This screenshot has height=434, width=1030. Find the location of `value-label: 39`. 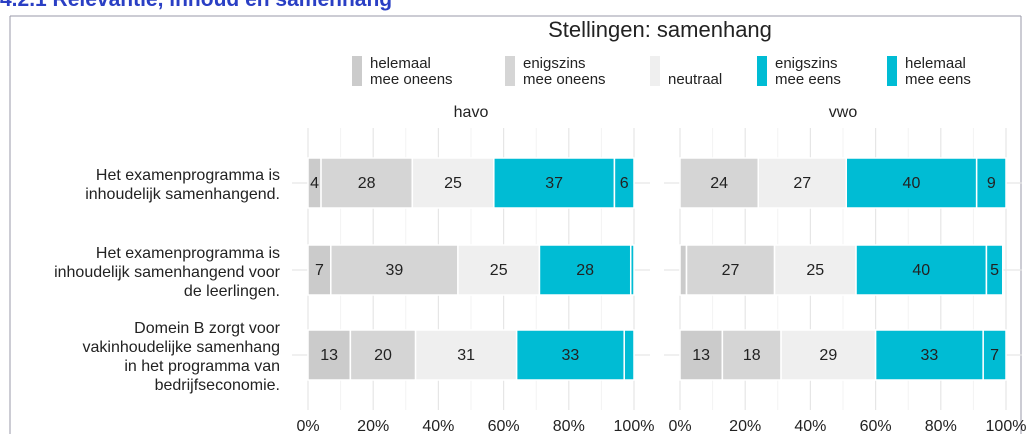

value-label: 39 is located at coordinates (394, 270).